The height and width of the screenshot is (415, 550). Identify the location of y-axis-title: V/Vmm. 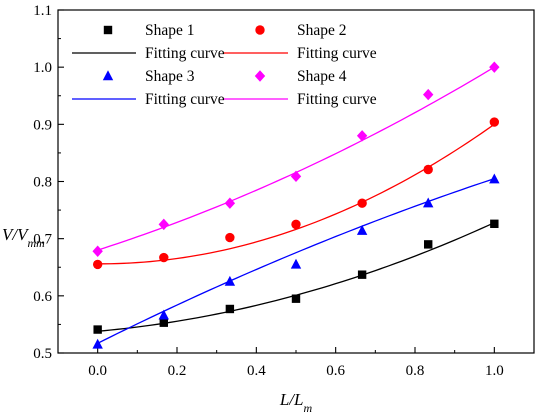
(23, 237).